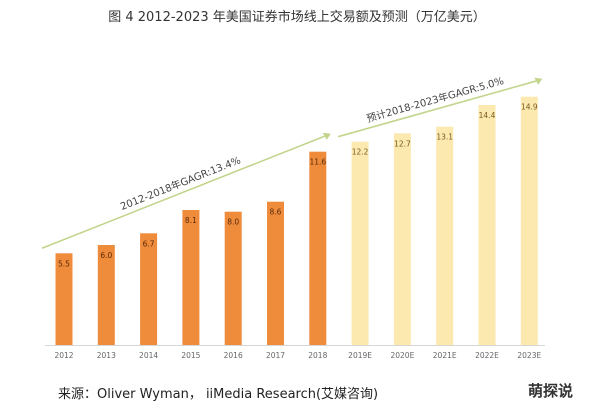 The image size is (594, 405). I want to click on x-tick-2016: 2016, so click(233, 355).